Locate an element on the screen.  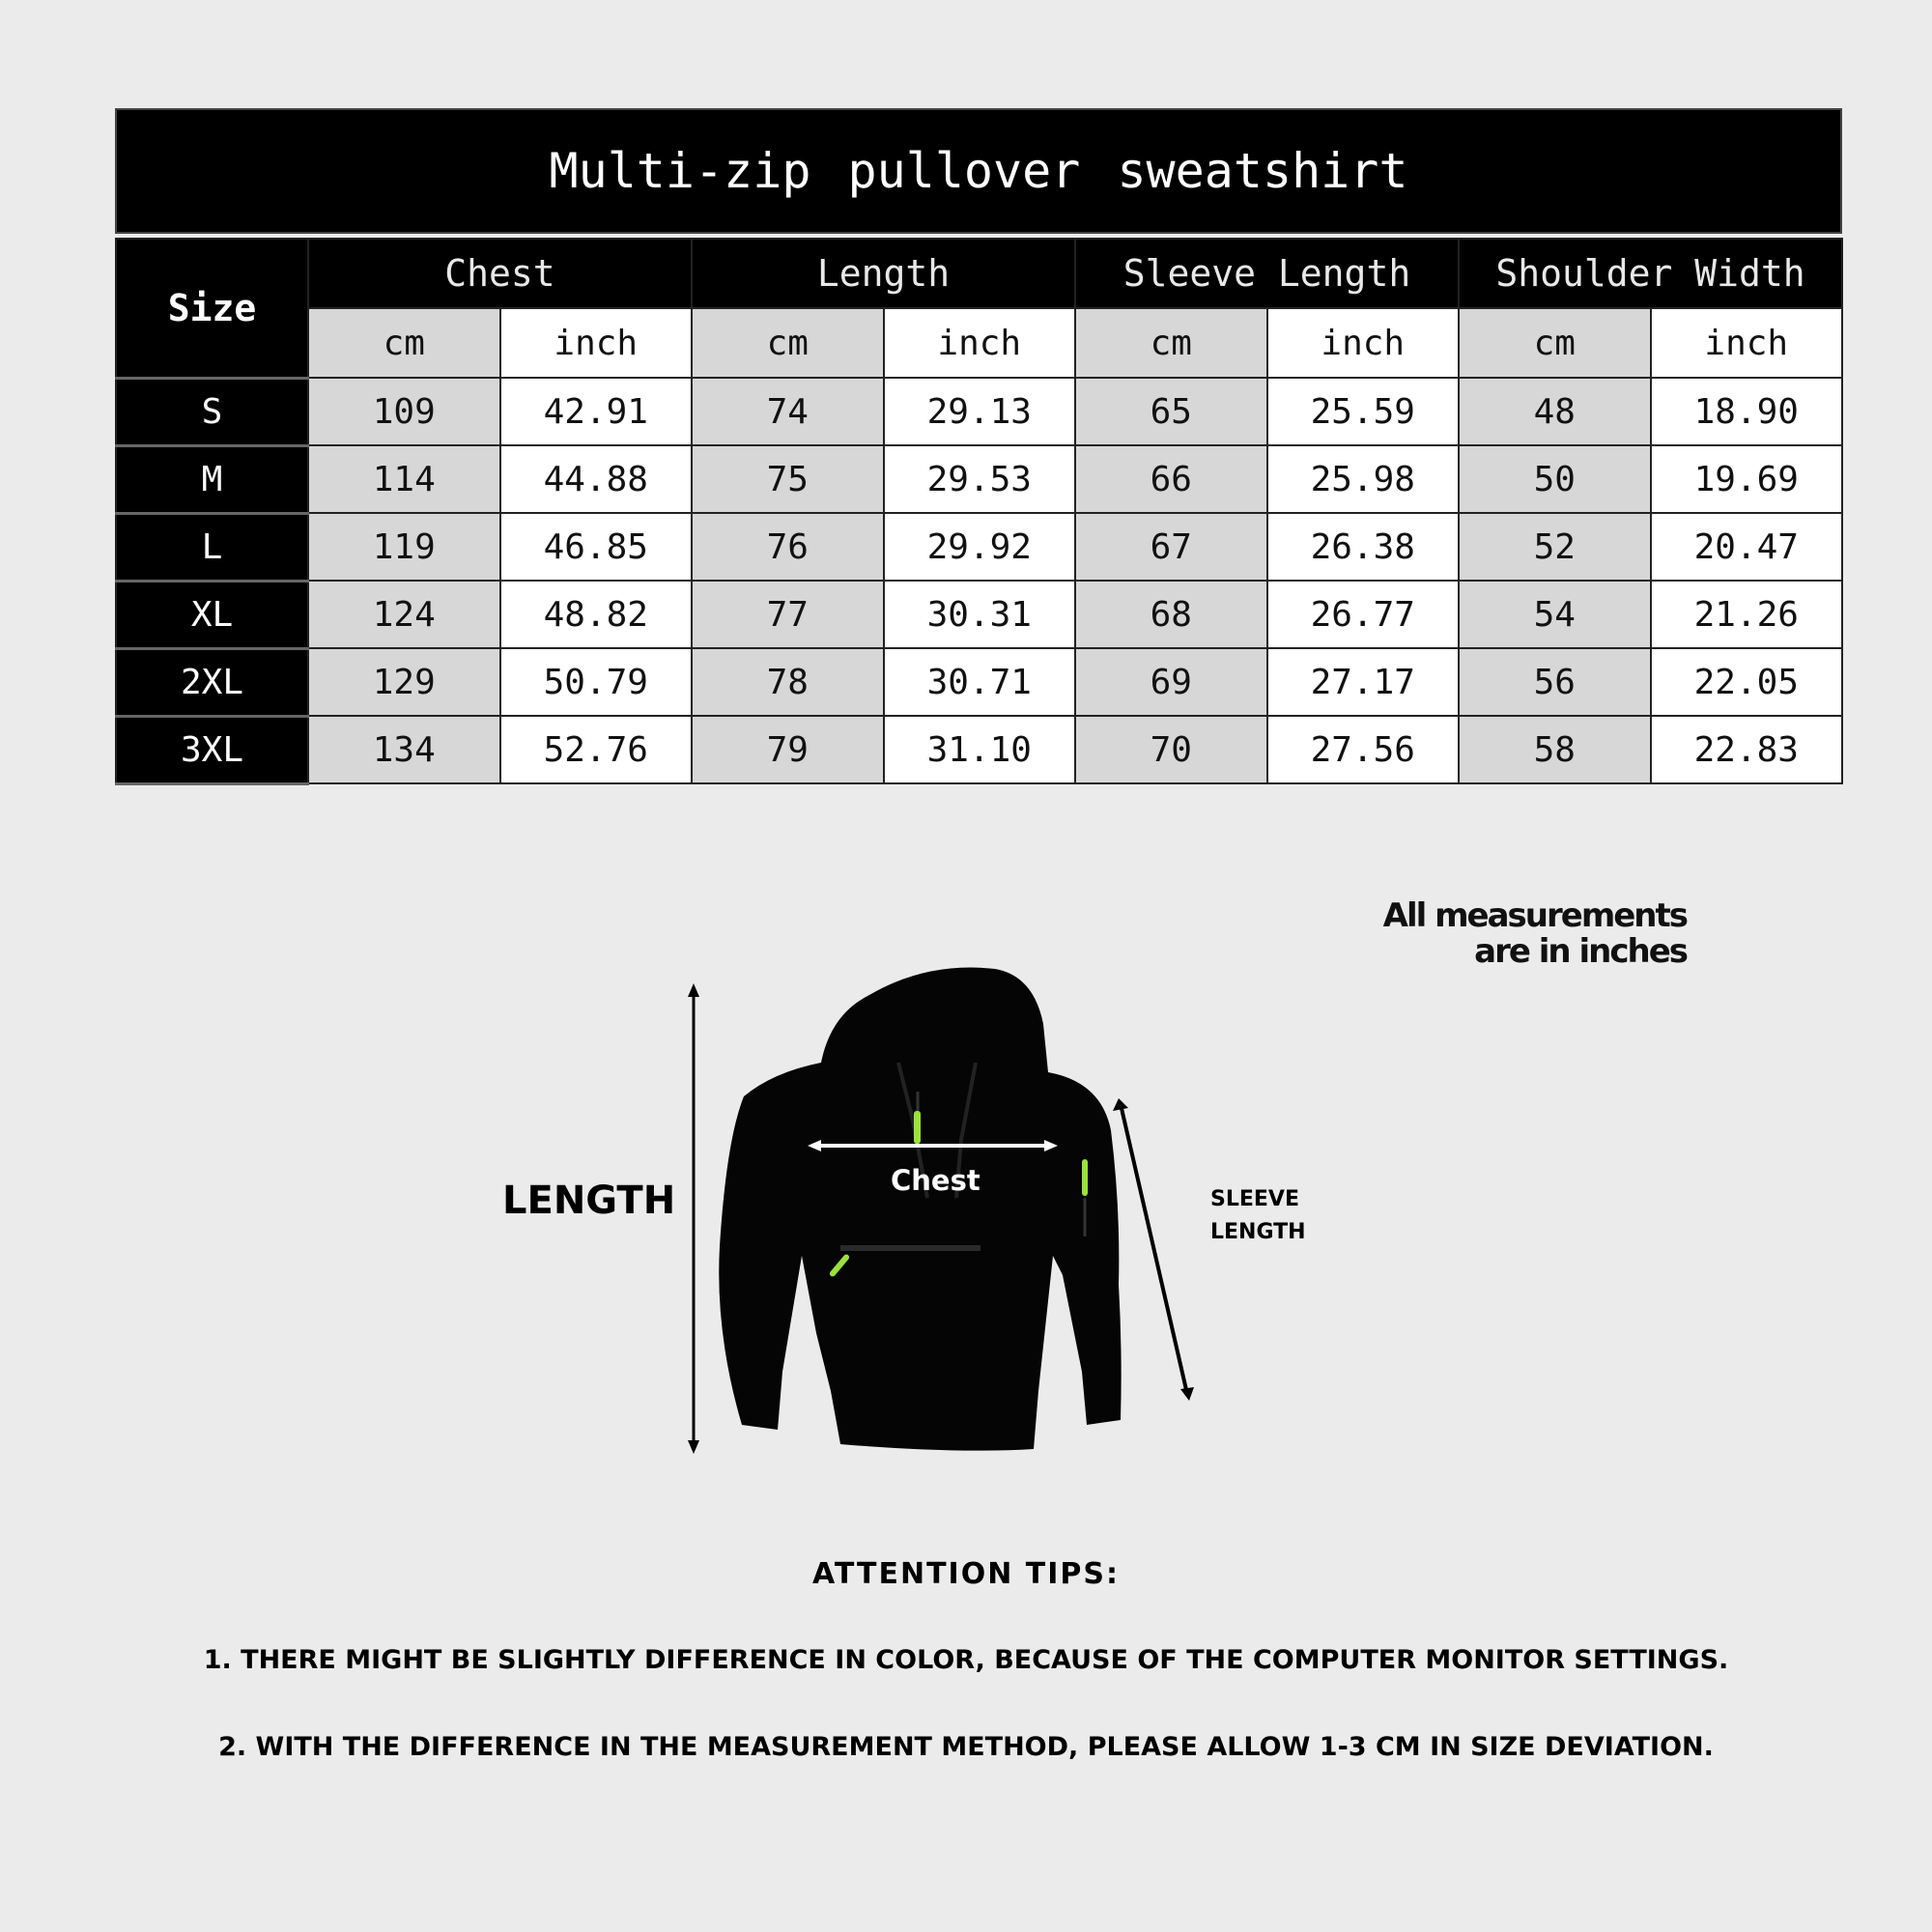
value-inch: 19.69 is located at coordinates (1746, 479).